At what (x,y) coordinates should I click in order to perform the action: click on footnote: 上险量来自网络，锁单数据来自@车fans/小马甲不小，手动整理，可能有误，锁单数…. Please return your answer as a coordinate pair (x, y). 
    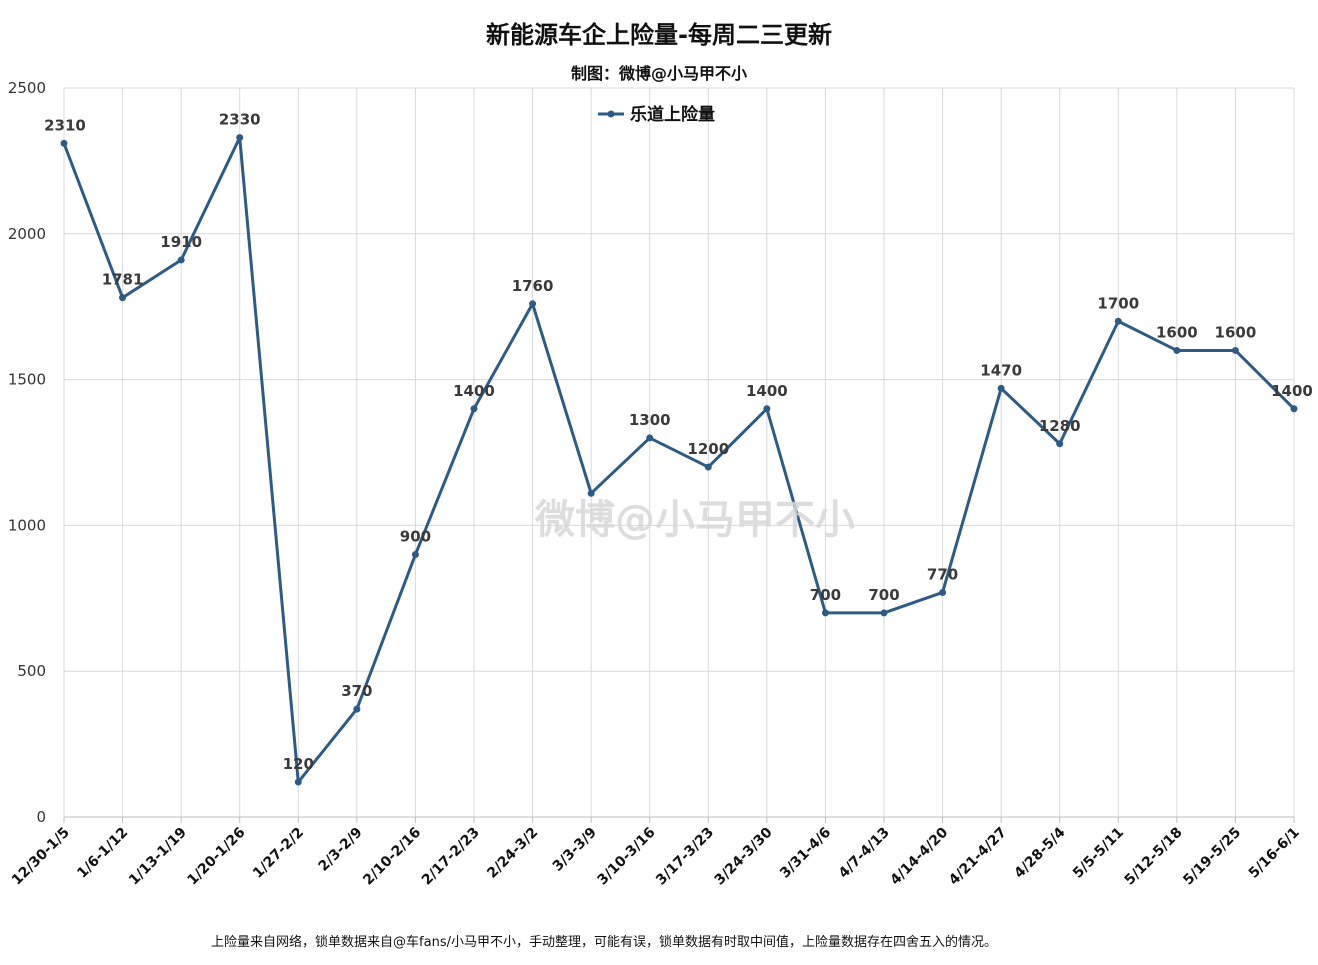
    Looking at the image, I should click on (604, 942).